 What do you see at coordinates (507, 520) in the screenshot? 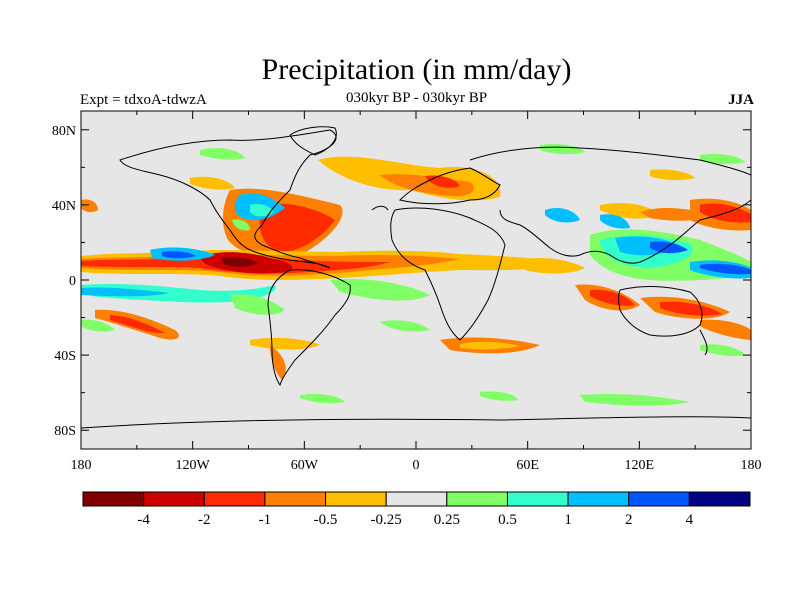
I see `colorbar-label: 0.5` at bounding box center [507, 520].